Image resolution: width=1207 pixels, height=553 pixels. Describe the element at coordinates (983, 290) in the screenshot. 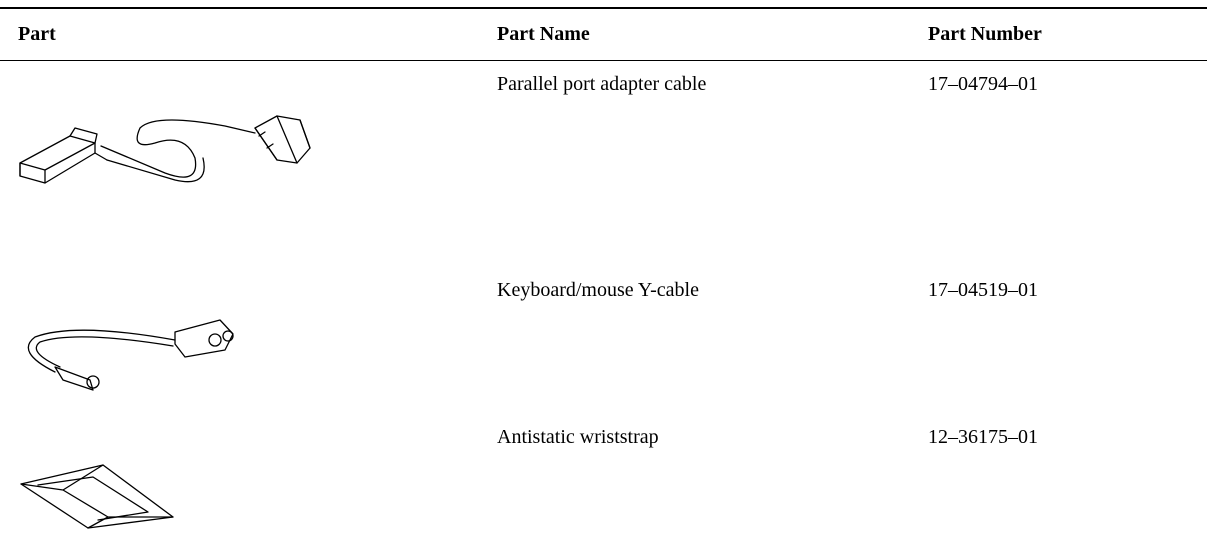

I see `part-number: 17–04519–01` at that location.